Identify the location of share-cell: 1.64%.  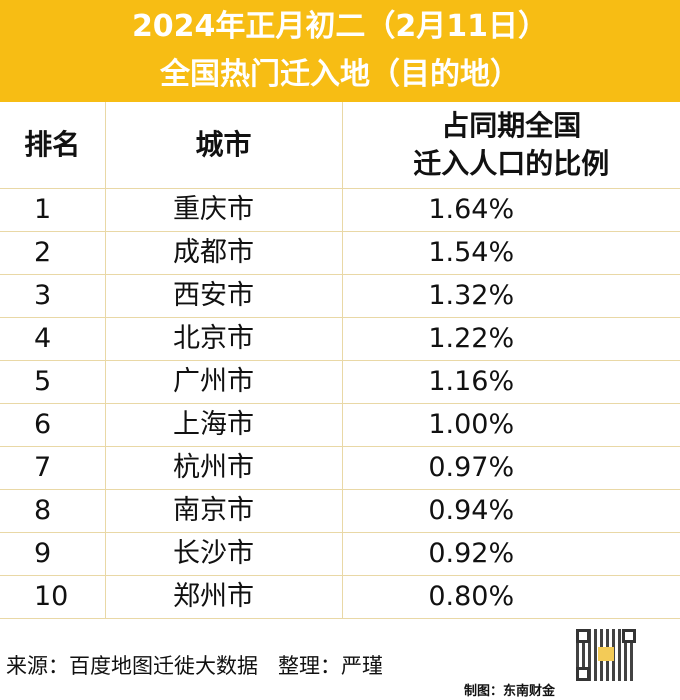
(471, 209).